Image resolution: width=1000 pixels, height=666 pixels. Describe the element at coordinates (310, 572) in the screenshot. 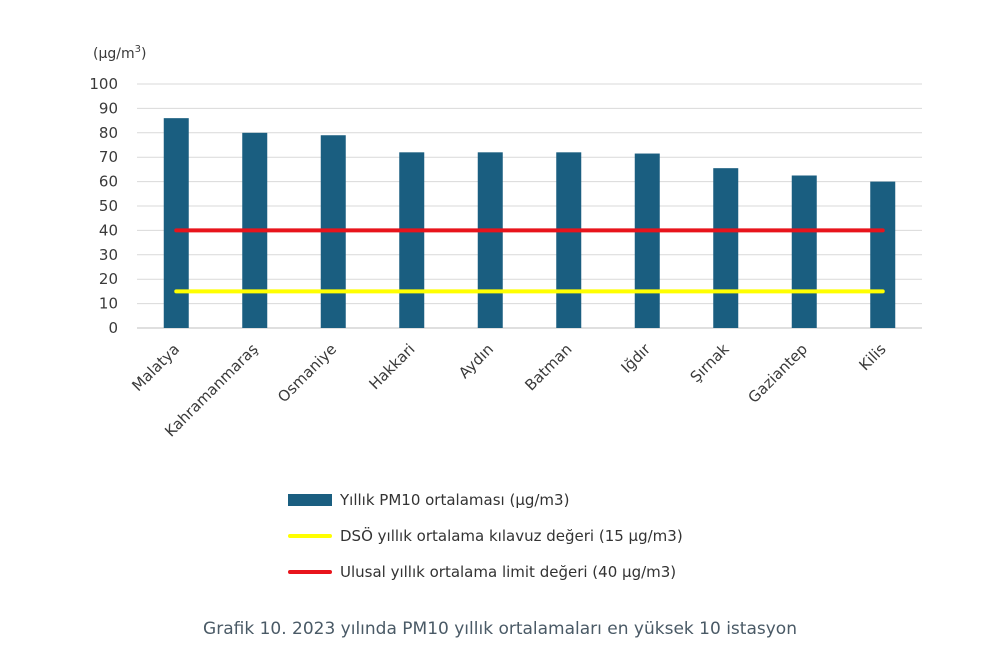

I see `legend-swatch-national` at that location.